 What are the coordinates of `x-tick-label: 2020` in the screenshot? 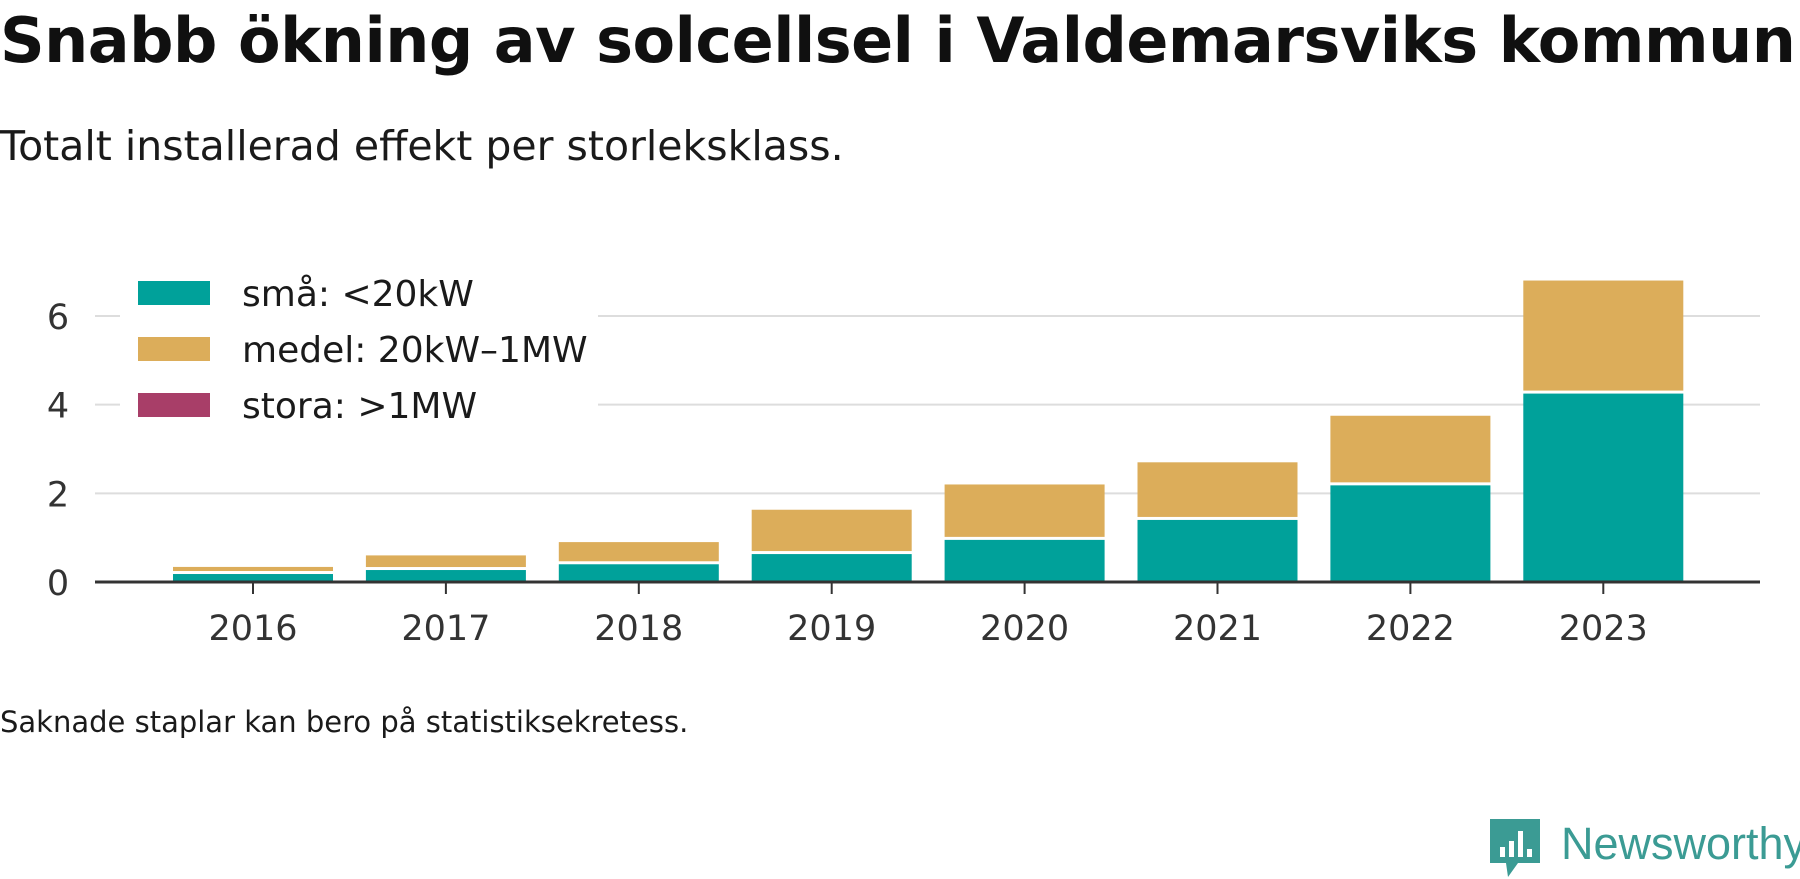 It's located at (1024, 629).